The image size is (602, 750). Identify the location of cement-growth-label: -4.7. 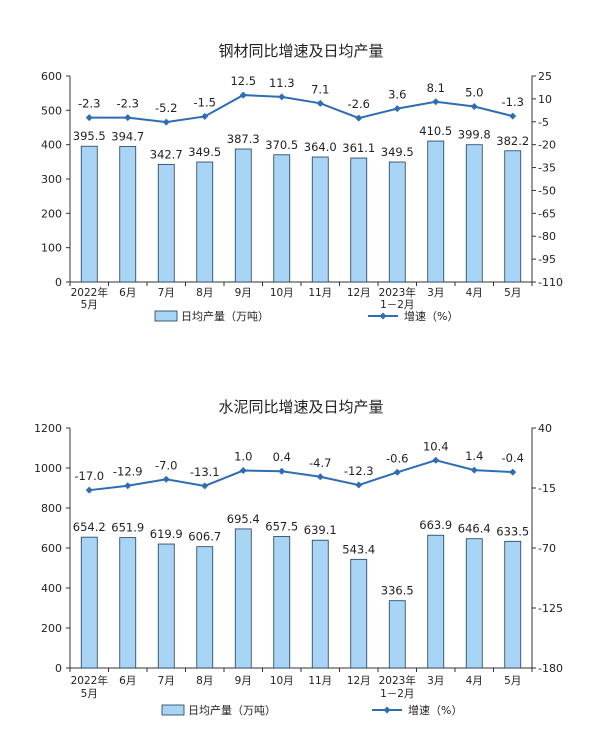
(320, 463).